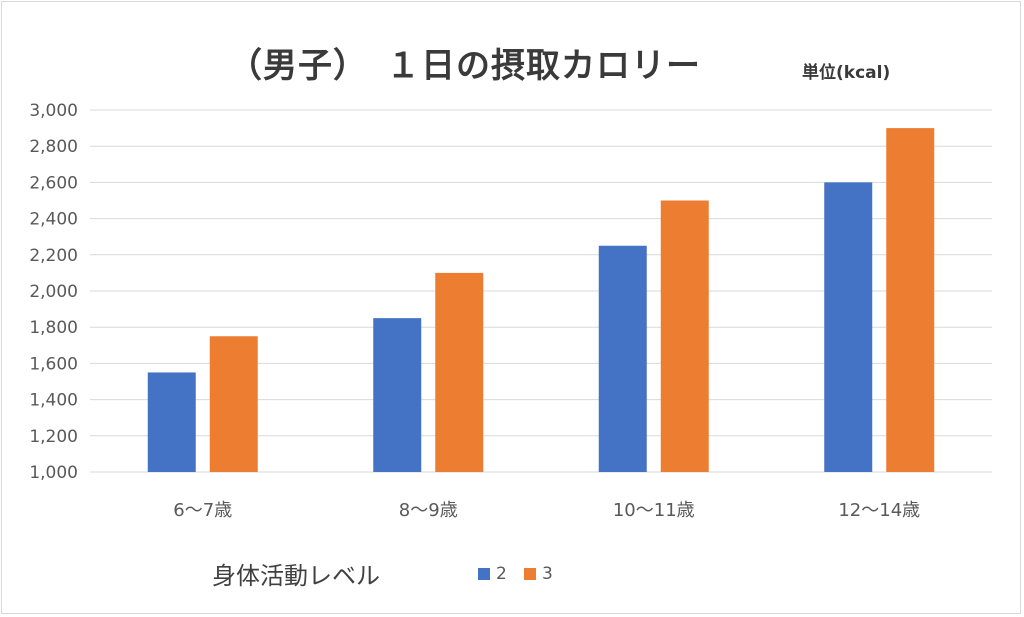 This screenshot has width=1024, height=617. I want to click on y-tick-label: 2,600, so click(53, 183).